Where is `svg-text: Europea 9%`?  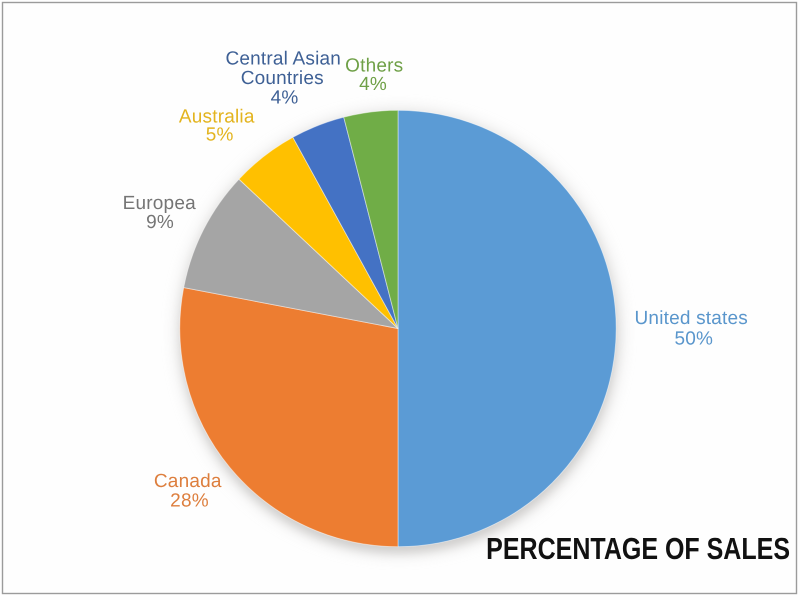
svg-text: Europea 9% is located at coordinates (162, 213).